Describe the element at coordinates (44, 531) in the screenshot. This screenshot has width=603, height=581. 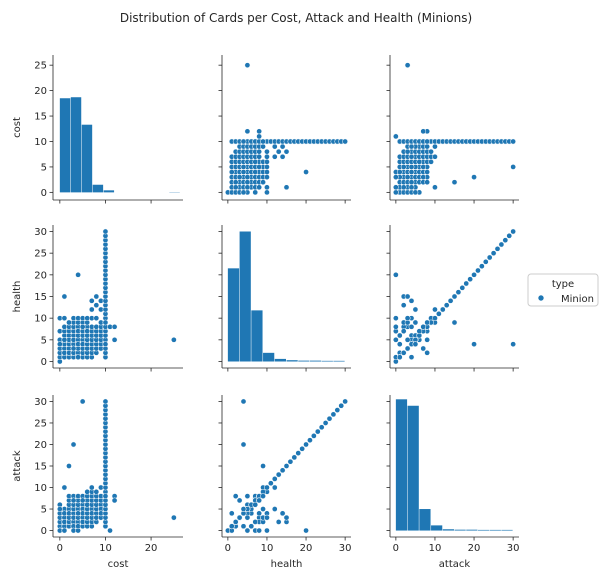
I see `y-tick-label: 0` at that location.